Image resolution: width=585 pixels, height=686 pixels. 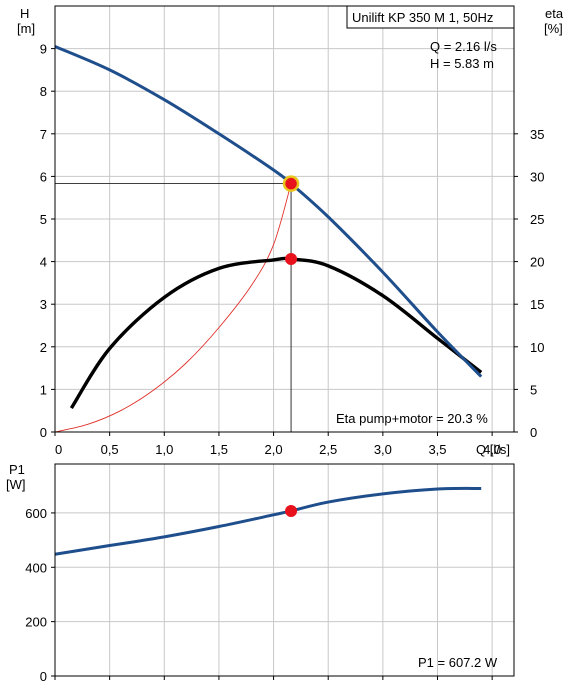 I want to click on eta-tick-label: 5, so click(x=533, y=389).